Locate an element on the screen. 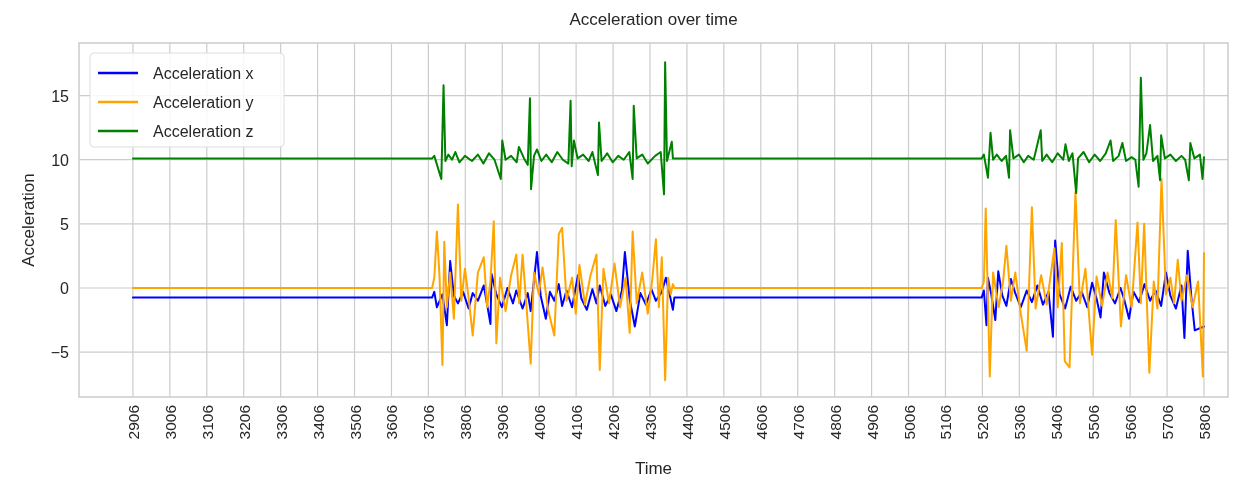  x-tick-label: 5706 is located at coordinates (1168, 422).